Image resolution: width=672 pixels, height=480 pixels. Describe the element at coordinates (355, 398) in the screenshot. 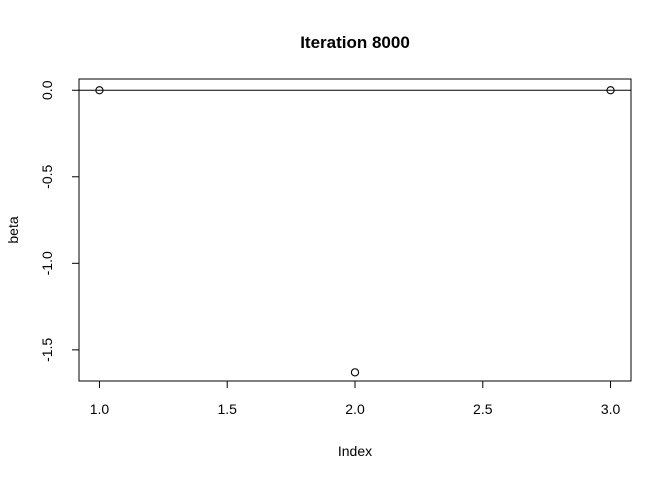

I see `x-axis: 1.0 1.5 2.0 2.5 3.0` at that location.